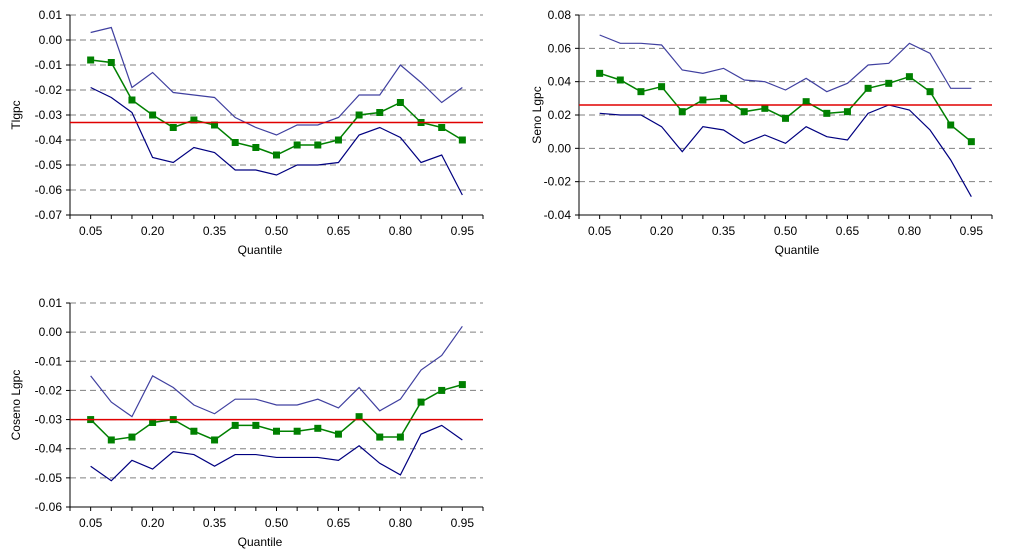  Describe the element at coordinates (16, 114) in the screenshot. I see `y-axis-label: Tlgpc` at that location.